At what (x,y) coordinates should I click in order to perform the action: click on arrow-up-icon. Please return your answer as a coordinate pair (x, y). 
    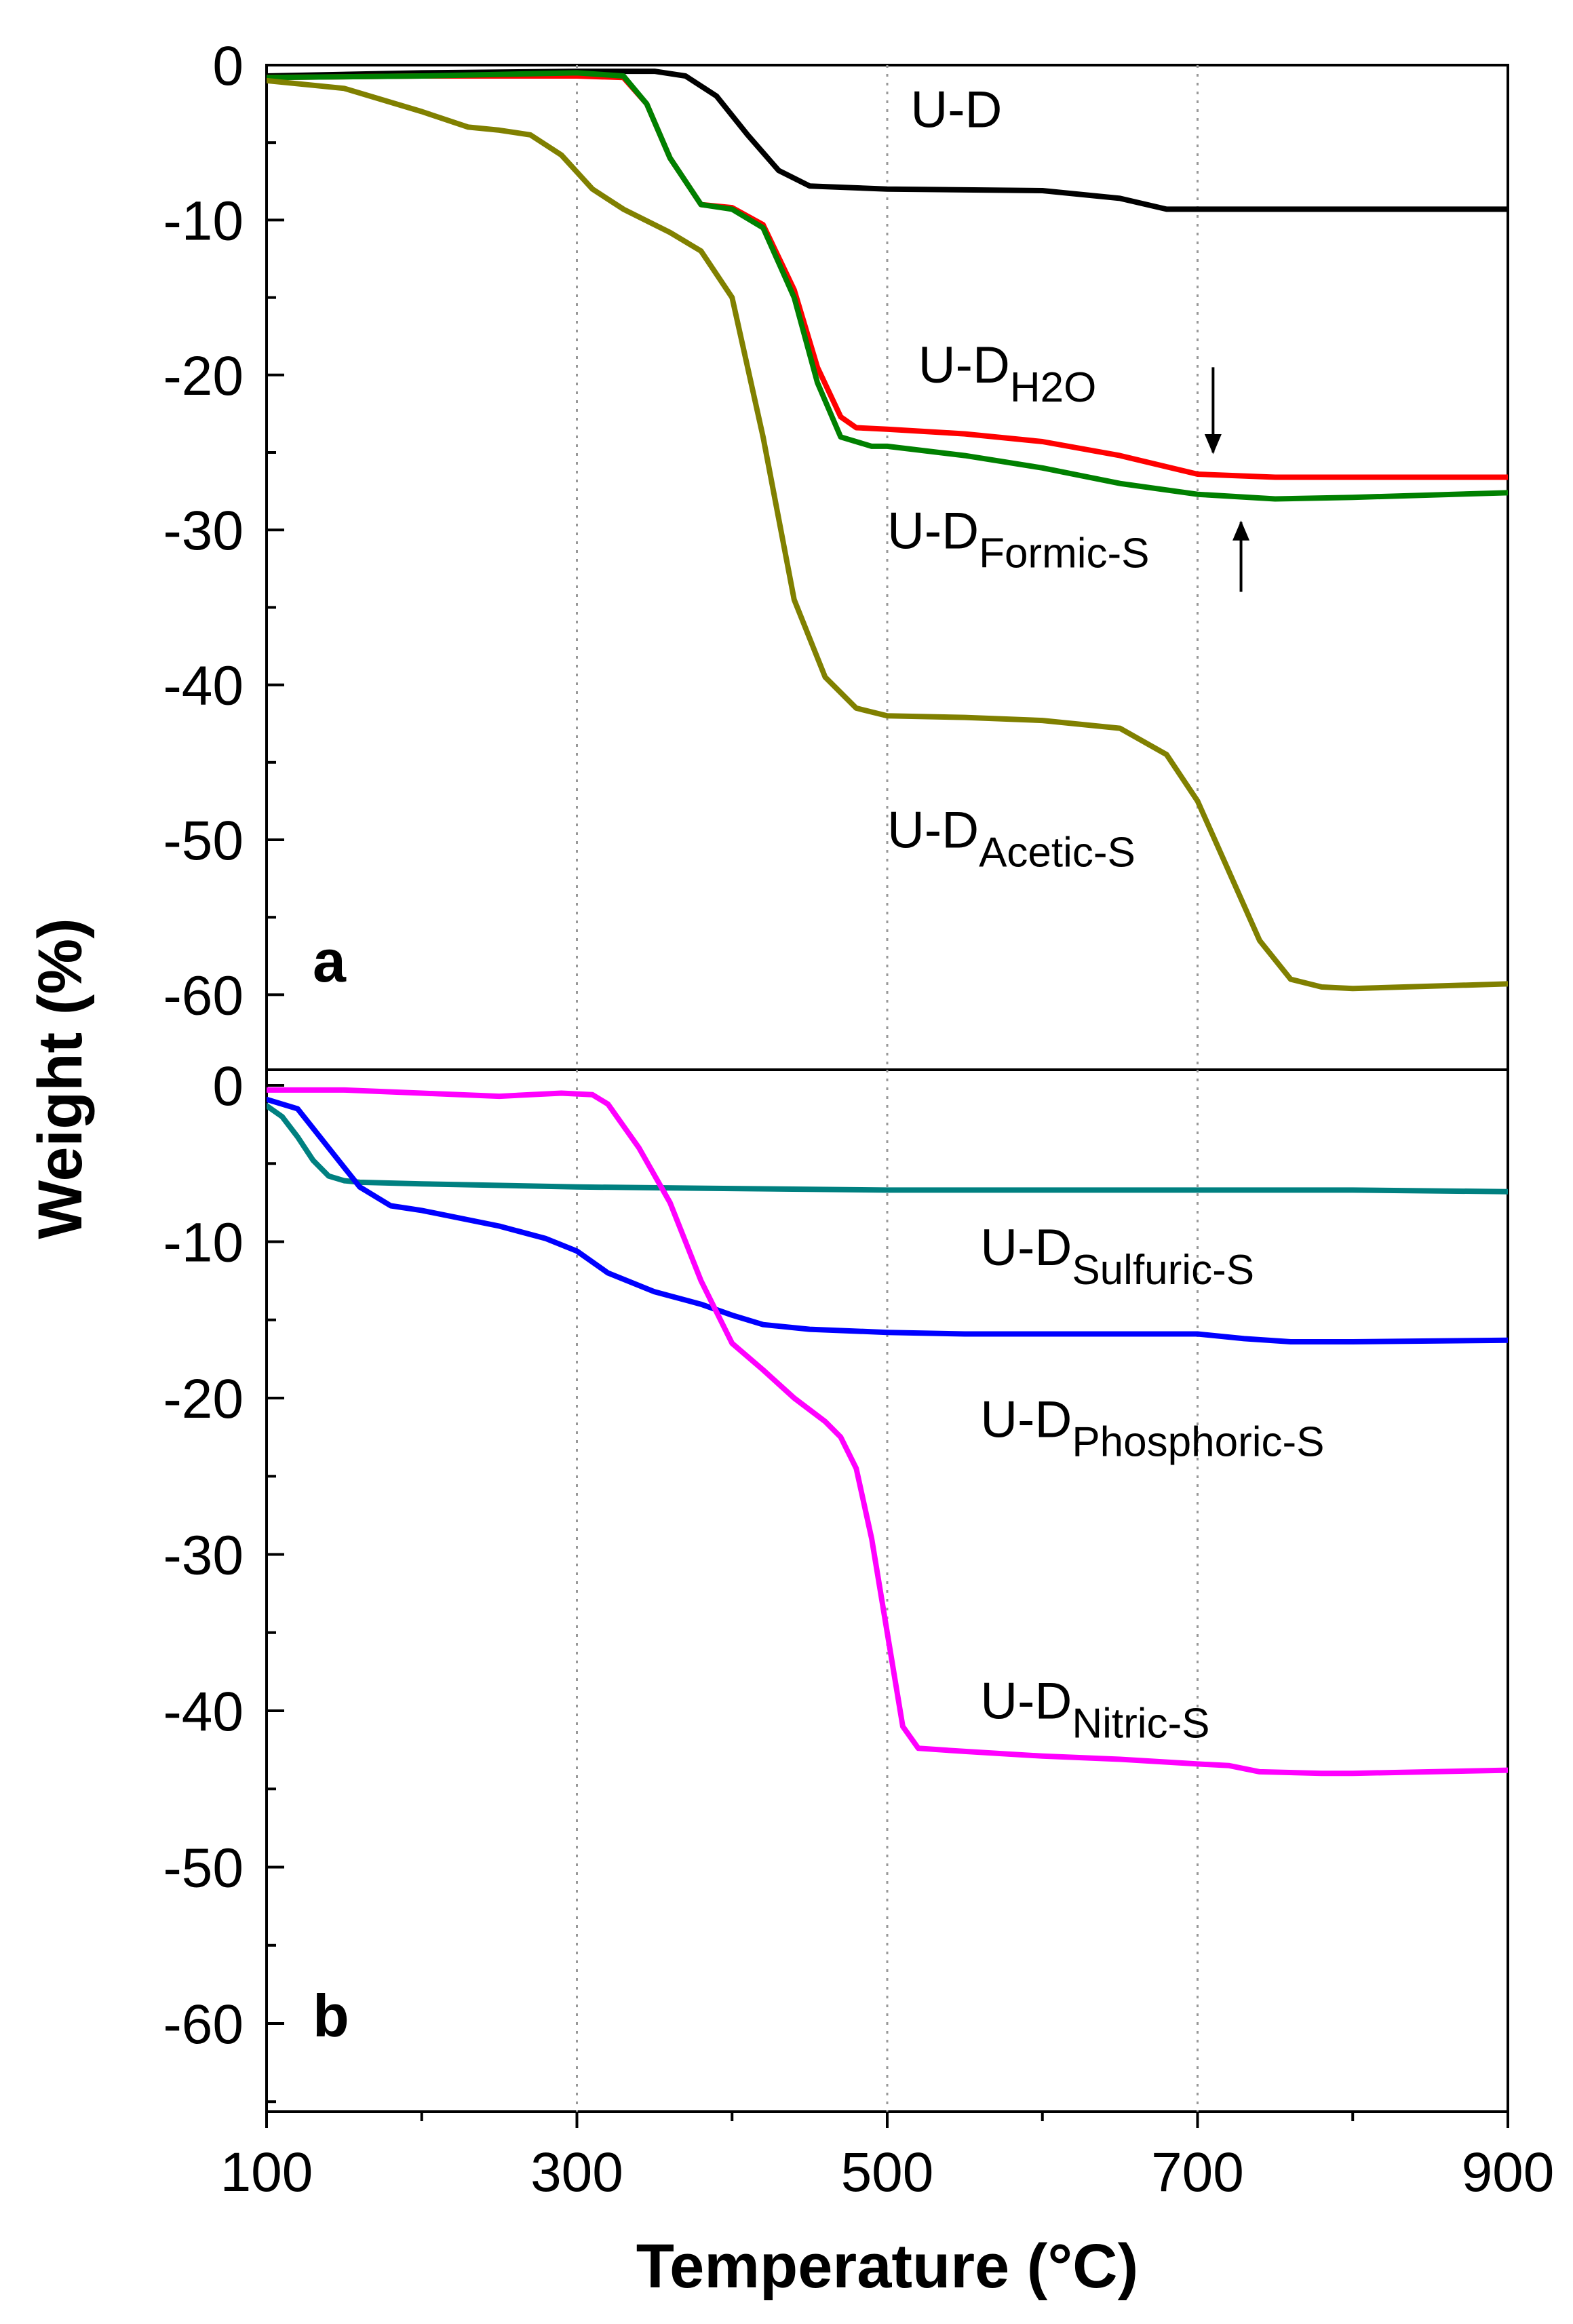
    Looking at the image, I should click on (1241, 556).